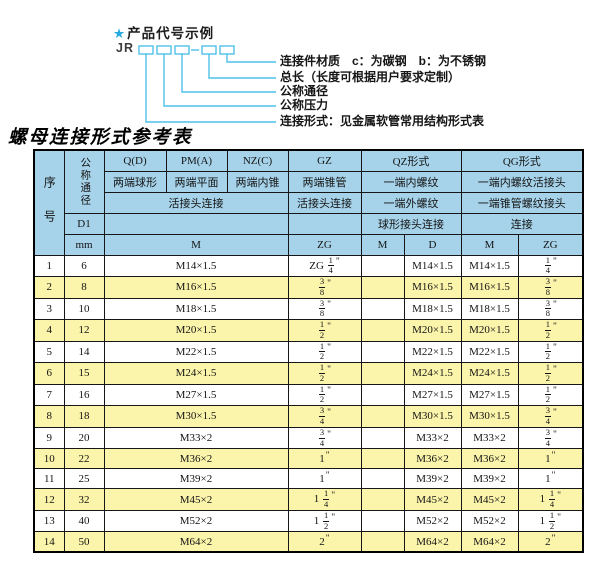 This screenshot has height=567, width=600. What do you see at coordinates (550, 330) in the screenshot?
I see `cell-qg-zg: 1 2 "` at bounding box center [550, 330].